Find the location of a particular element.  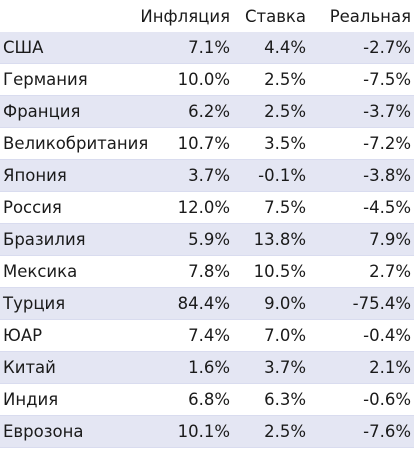

inflation-cell: 10.7% is located at coordinates (203, 143).